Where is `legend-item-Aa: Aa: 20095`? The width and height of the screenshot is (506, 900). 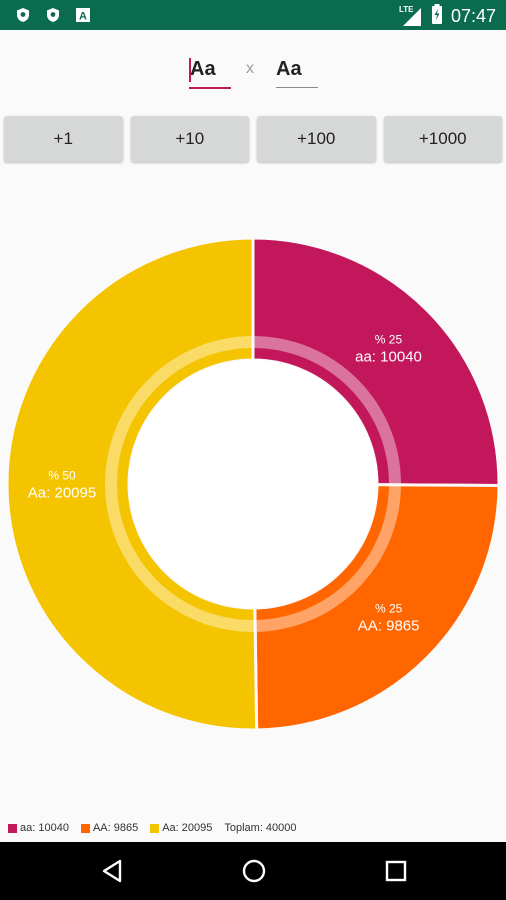
legend-item-Aa: Aa: 20095 is located at coordinates (181, 828).